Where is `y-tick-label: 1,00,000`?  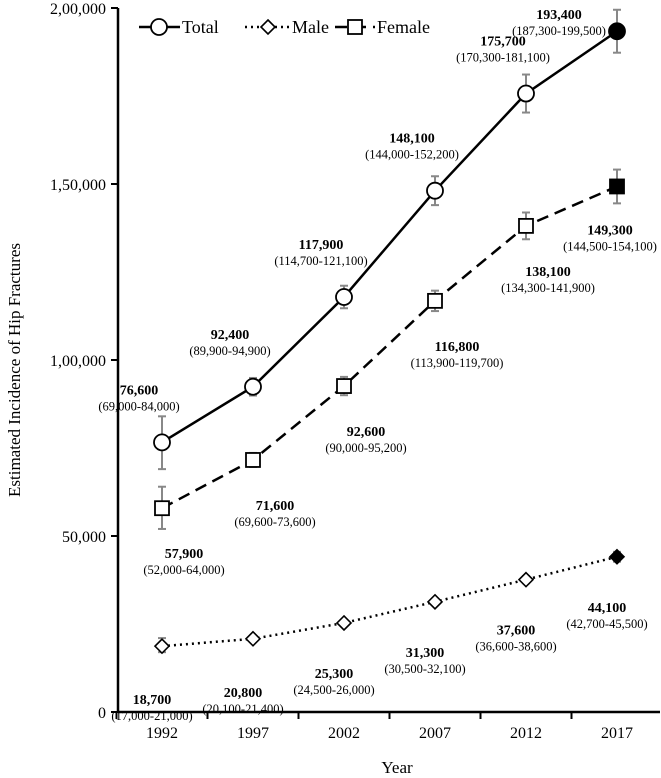
y-tick-label: 1,00,000 is located at coordinates (78, 361).